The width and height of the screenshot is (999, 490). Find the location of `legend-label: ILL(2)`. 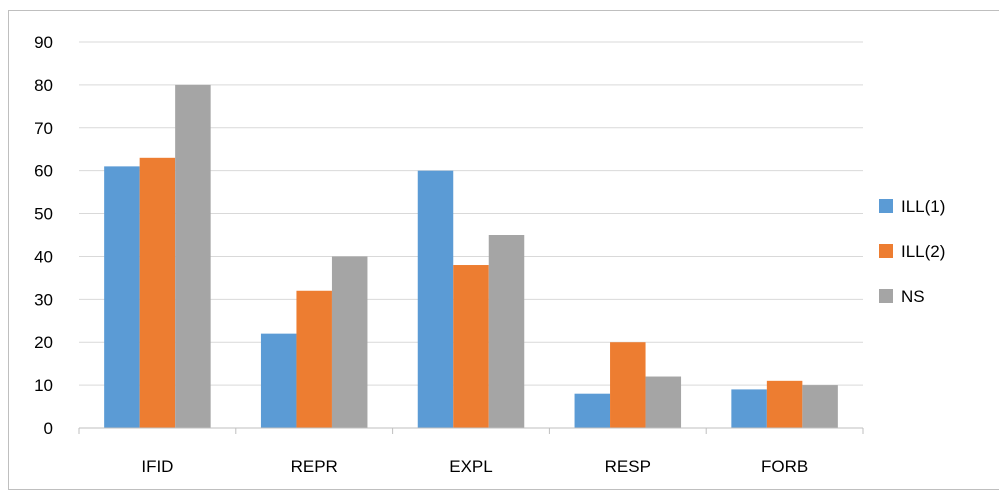

legend-label: ILL(2) is located at coordinates (923, 251).